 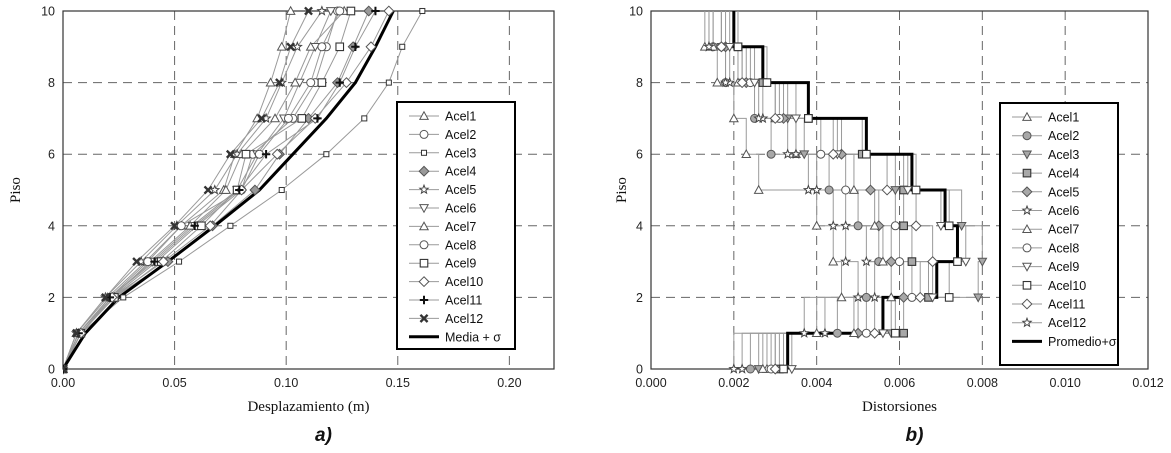 I want to click on chart-1-x-tick-label: 0.002, so click(x=733, y=383).